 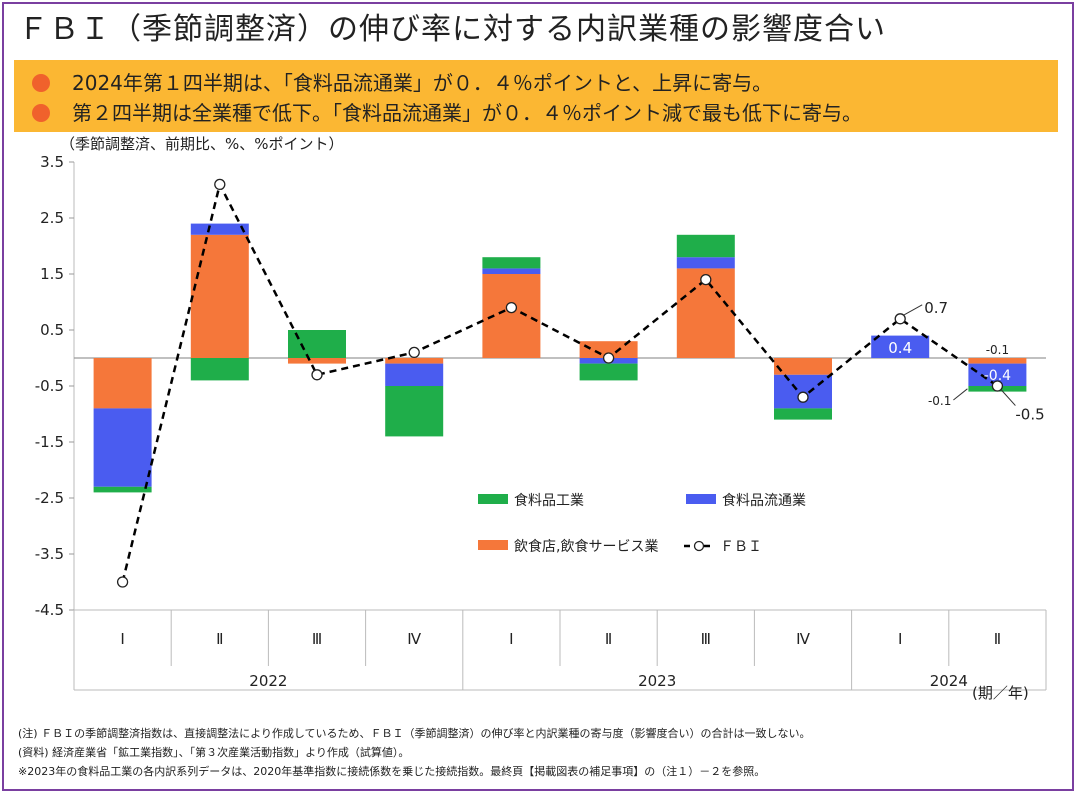 What do you see at coordinates (701, 499) in the screenshot?
I see `legend-swatch-food_distribution` at bounding box center [701, 499].